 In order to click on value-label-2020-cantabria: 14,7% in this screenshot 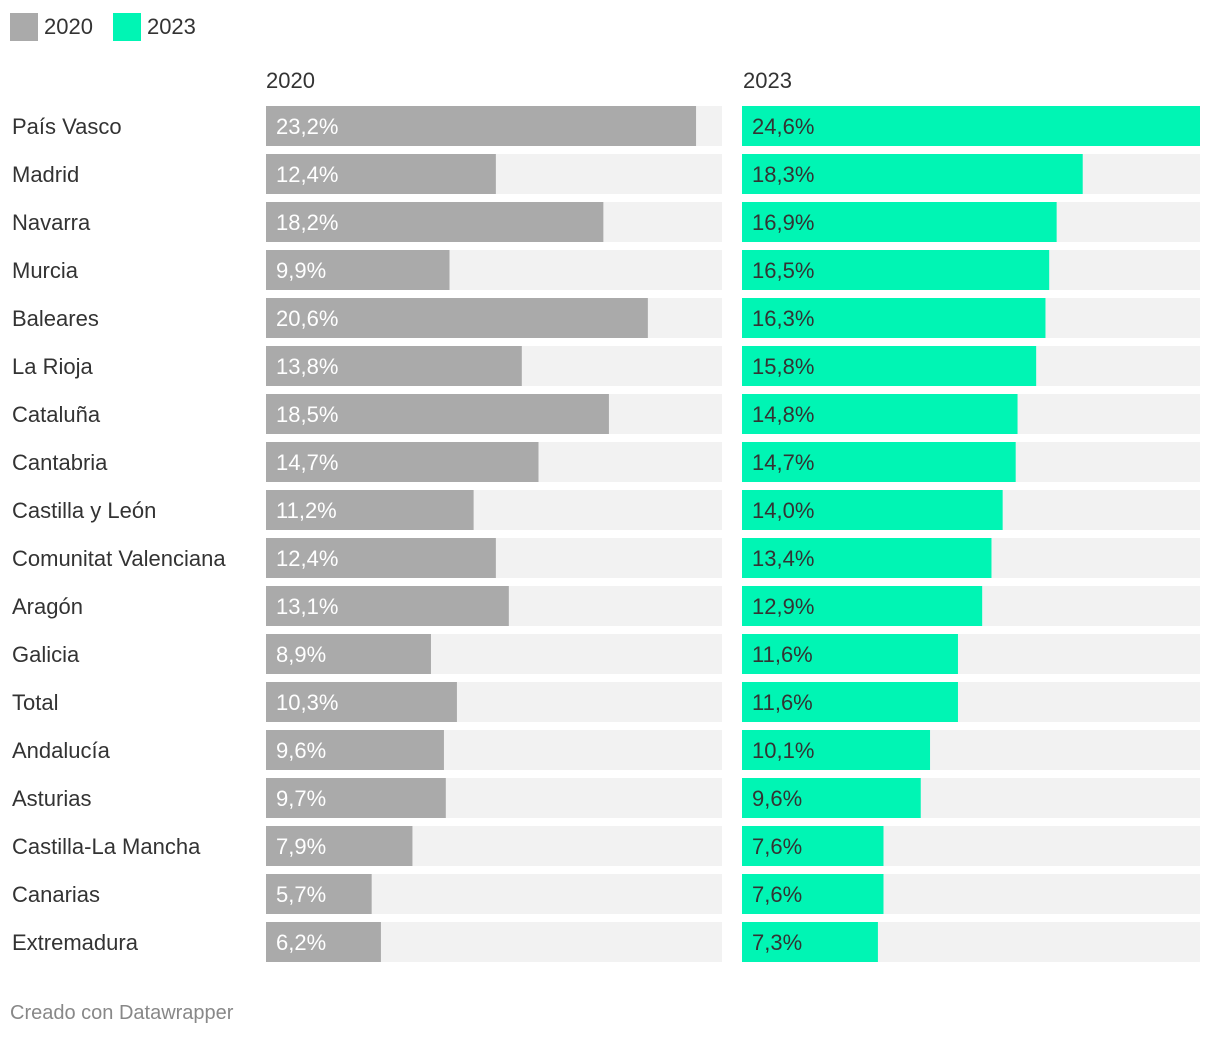, I will do `click(307, 462)`.